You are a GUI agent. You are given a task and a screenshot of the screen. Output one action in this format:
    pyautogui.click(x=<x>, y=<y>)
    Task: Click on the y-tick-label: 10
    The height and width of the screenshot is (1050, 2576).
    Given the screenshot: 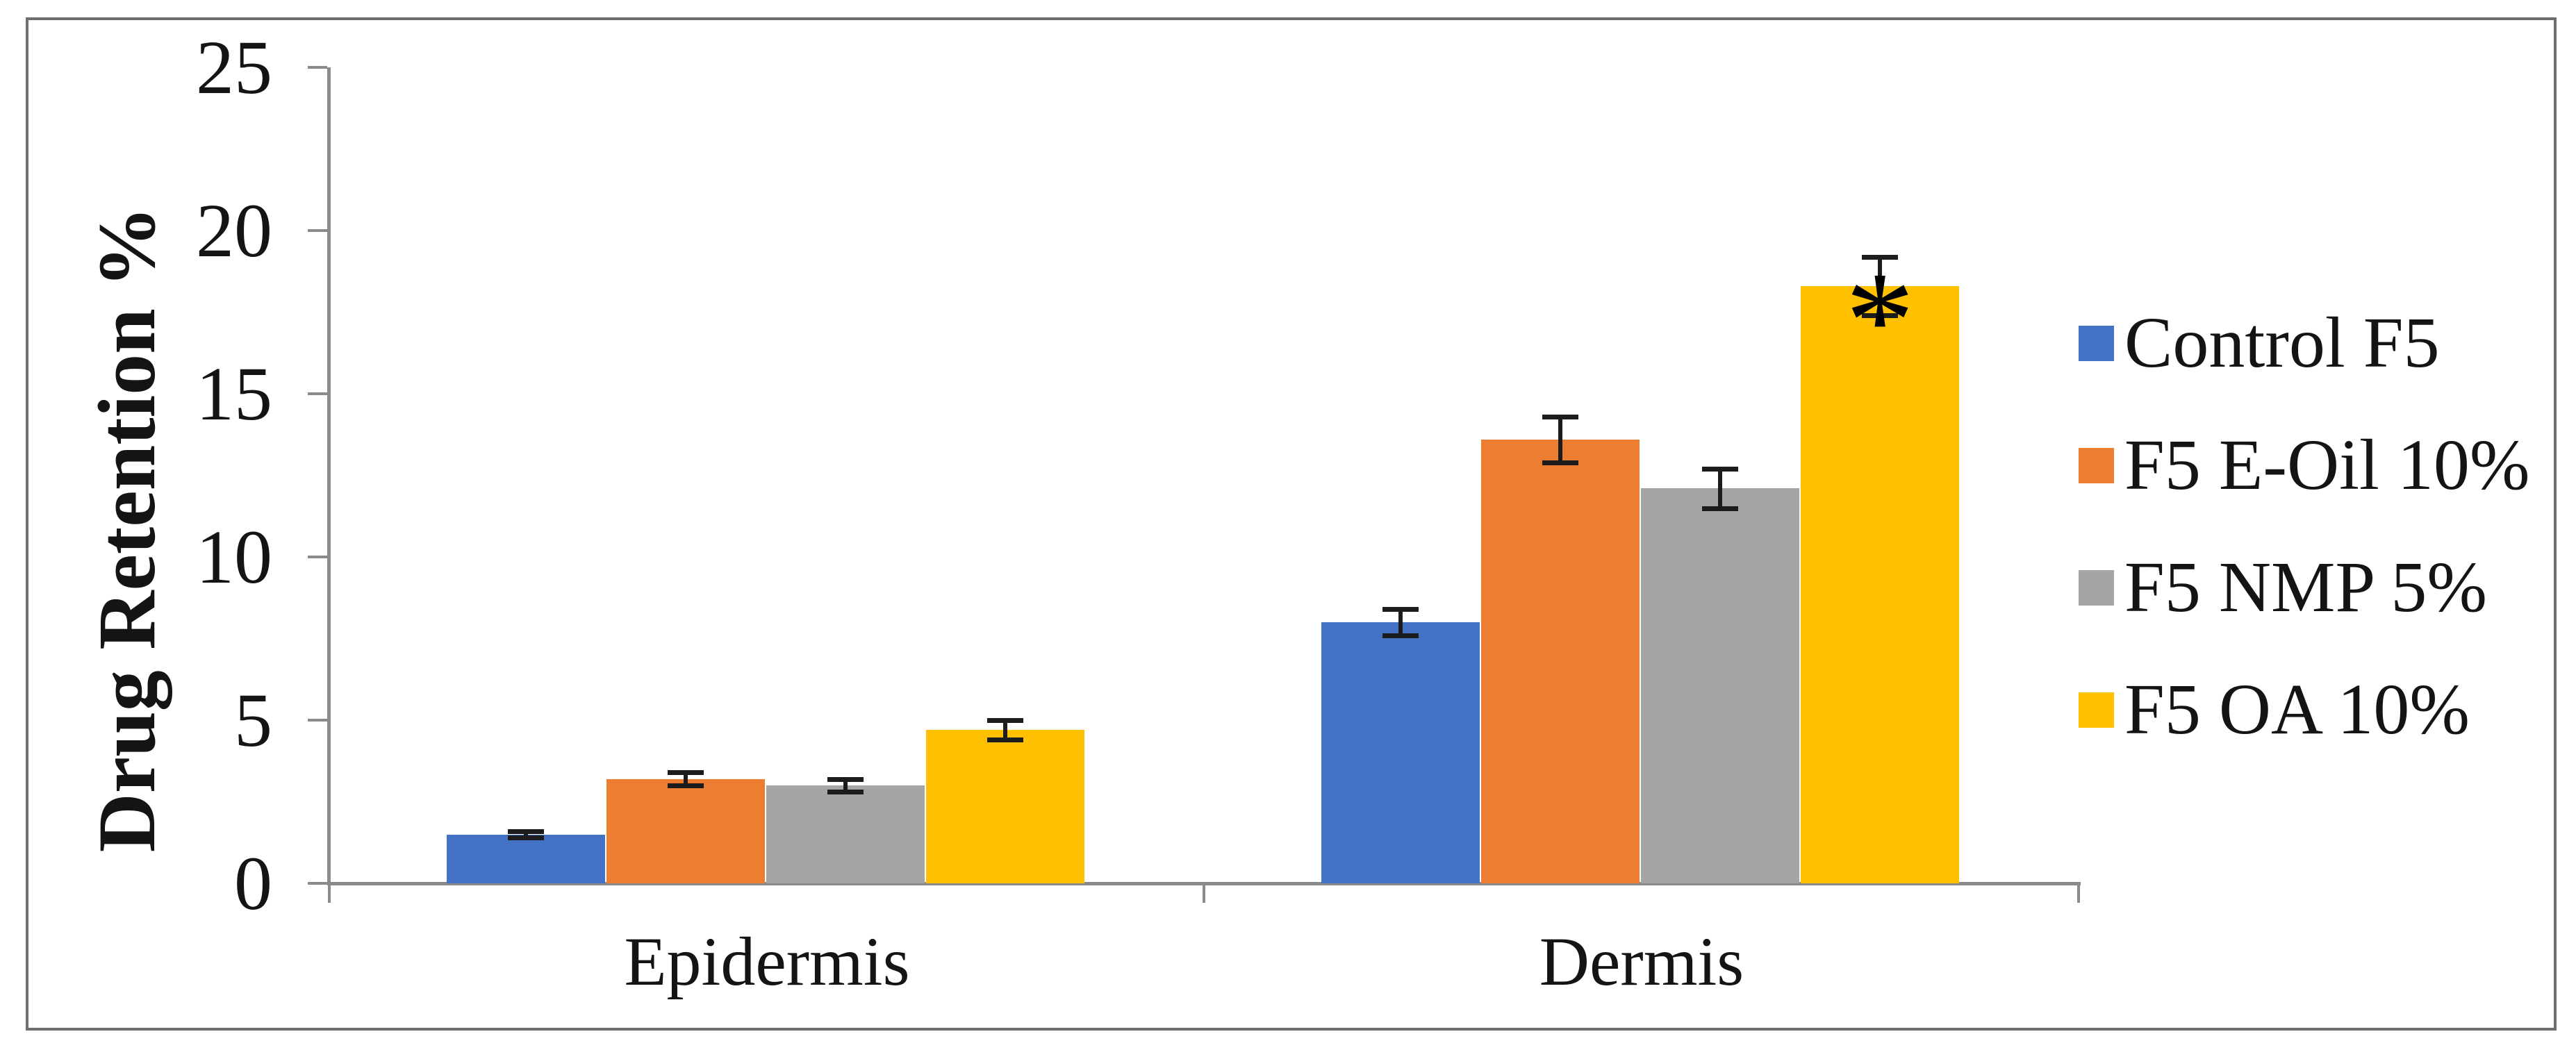 What is the action you would take?
    pyautogui.click(x=234, y=557)
    